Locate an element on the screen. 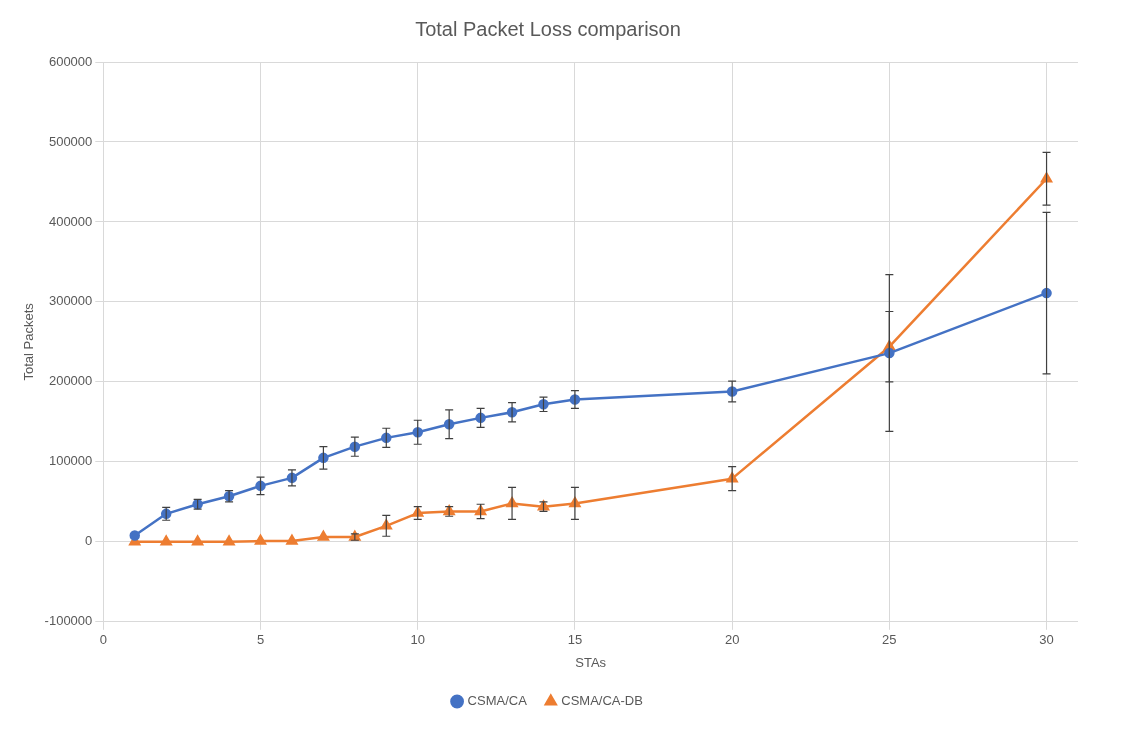 Image resolution: width=1133 pixels, height=739 pixels. x-tick-label: 20 is located at coordinates (732, 640).